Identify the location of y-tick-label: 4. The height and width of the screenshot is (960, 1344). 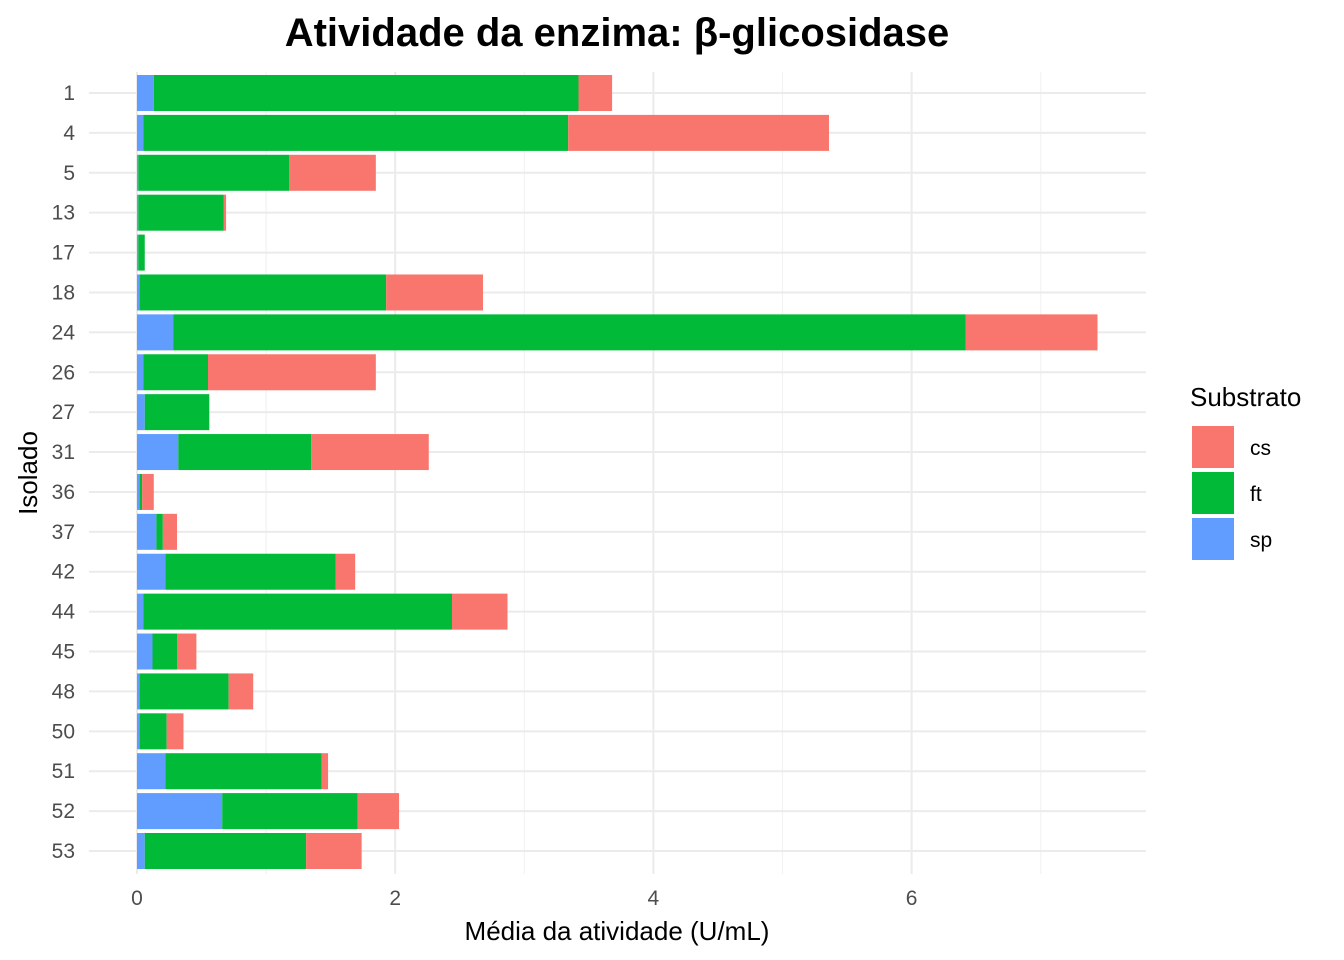
(69, 133).